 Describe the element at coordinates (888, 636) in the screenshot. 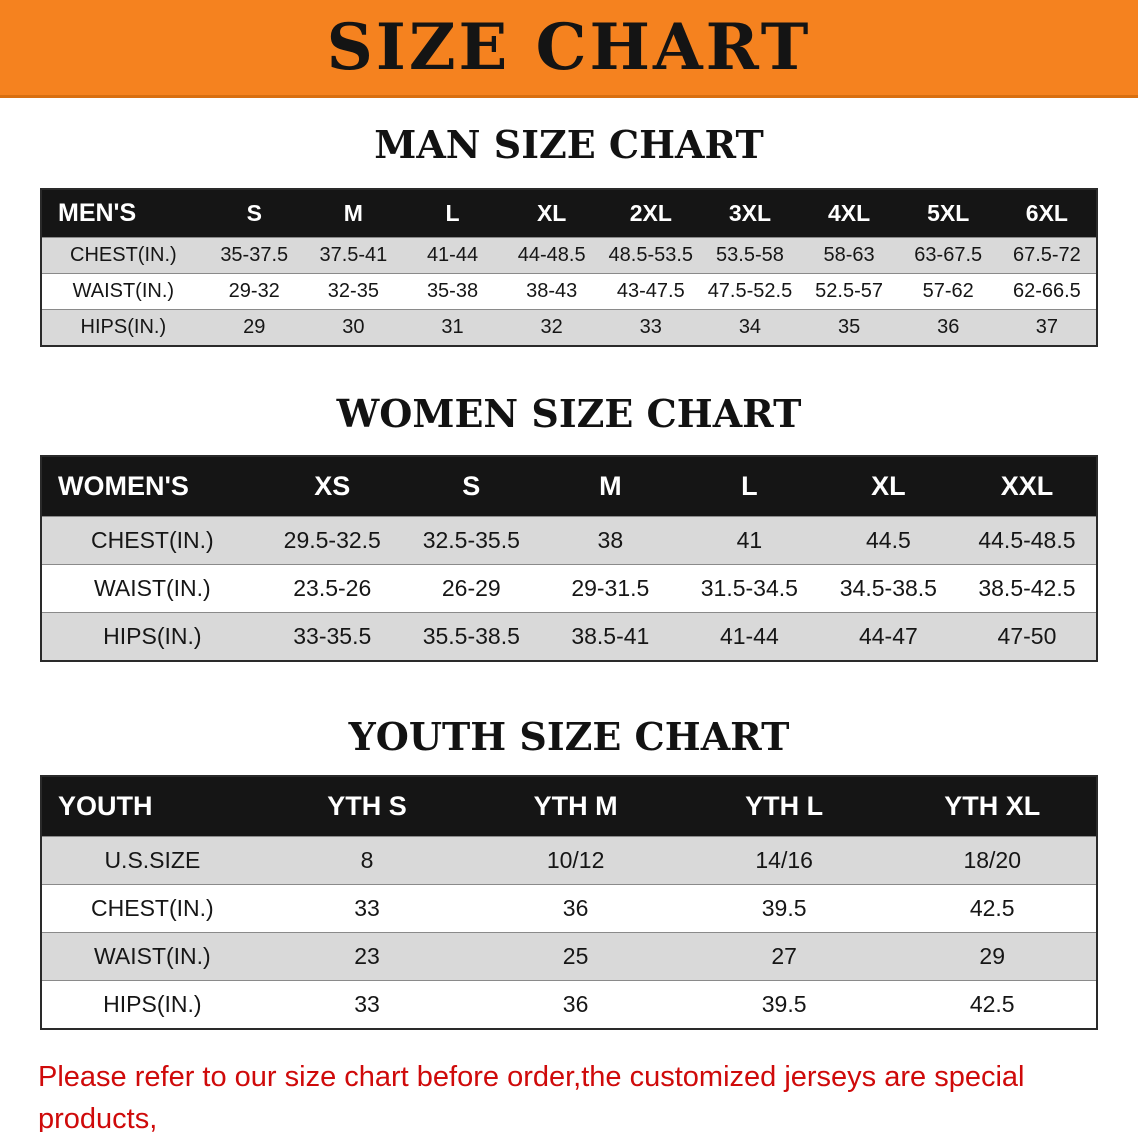

I see `value-cell: 44-47` at that location.